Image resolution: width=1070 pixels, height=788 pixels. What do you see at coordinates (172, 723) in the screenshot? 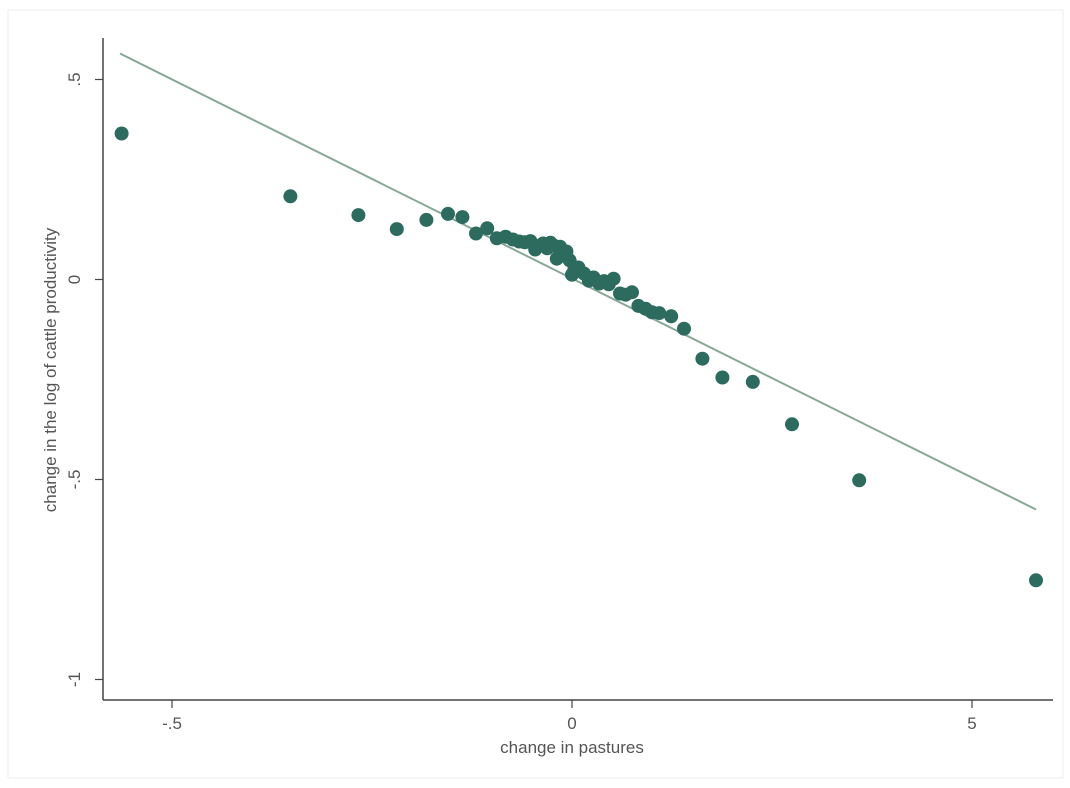
I see `x-tick-label: -.5` at bounding box center [172, 723].